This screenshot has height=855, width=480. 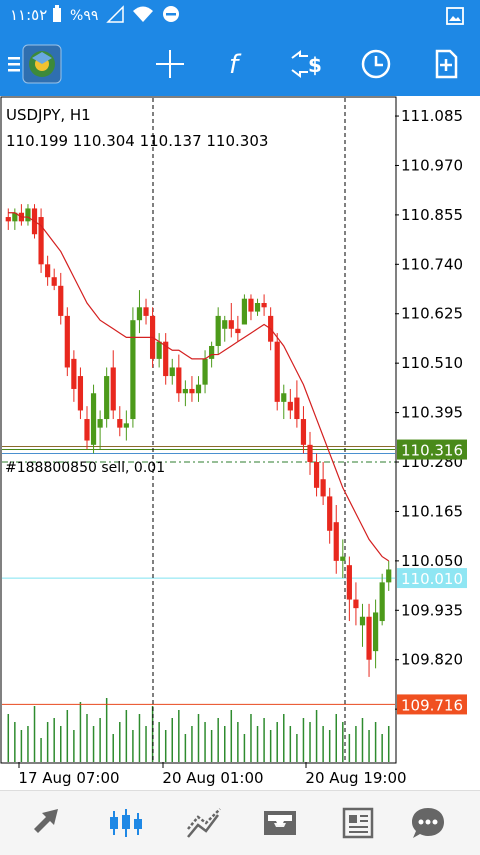 What do you see at coordinates (48, 115) in the screenshot?
I see `symbol-label: USDJPY, H1` at bounding box center [48, 115].